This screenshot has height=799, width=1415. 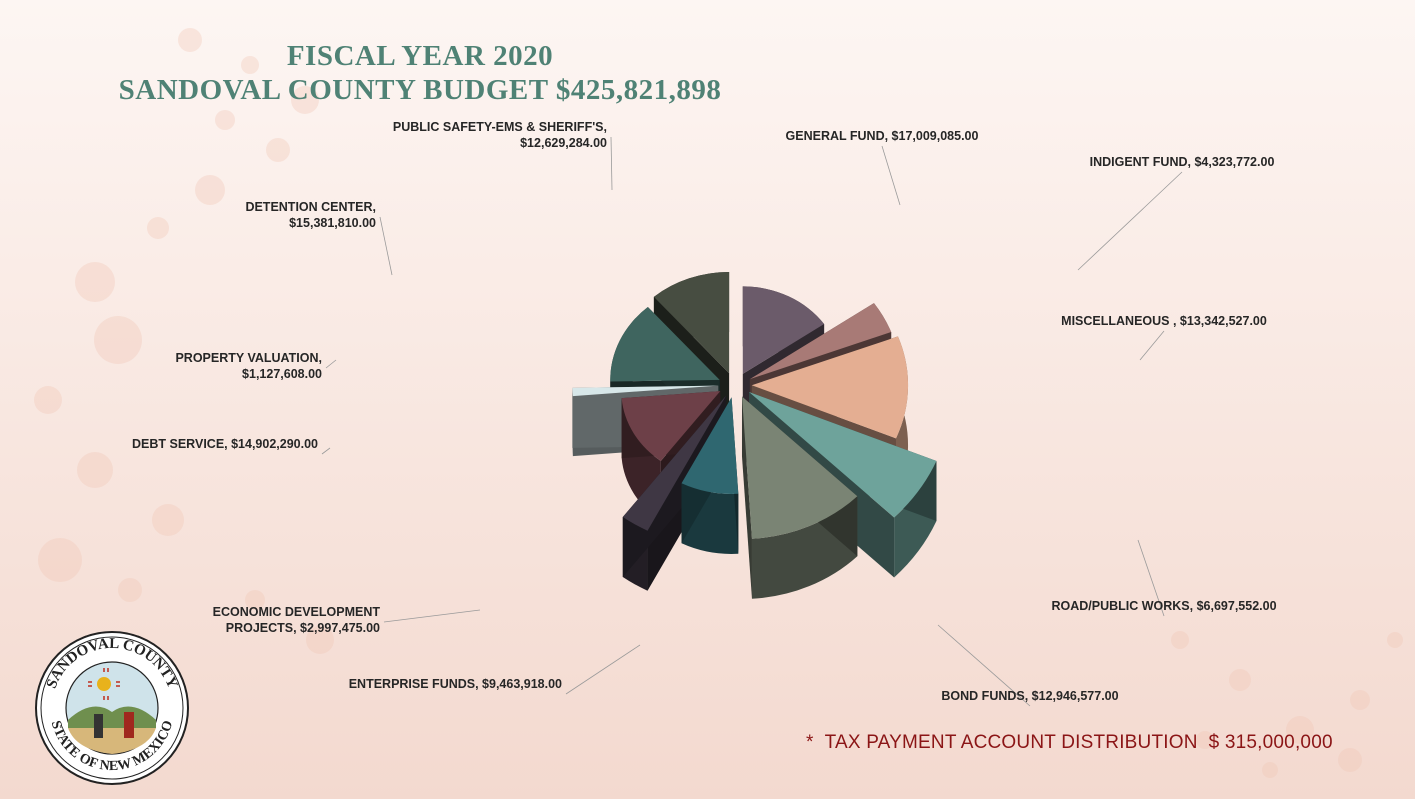 I want to click on slice-label-enterprise-funds: ENTERPRISE FUNDS, $9,463,918.00, so click(x=455, y=684).